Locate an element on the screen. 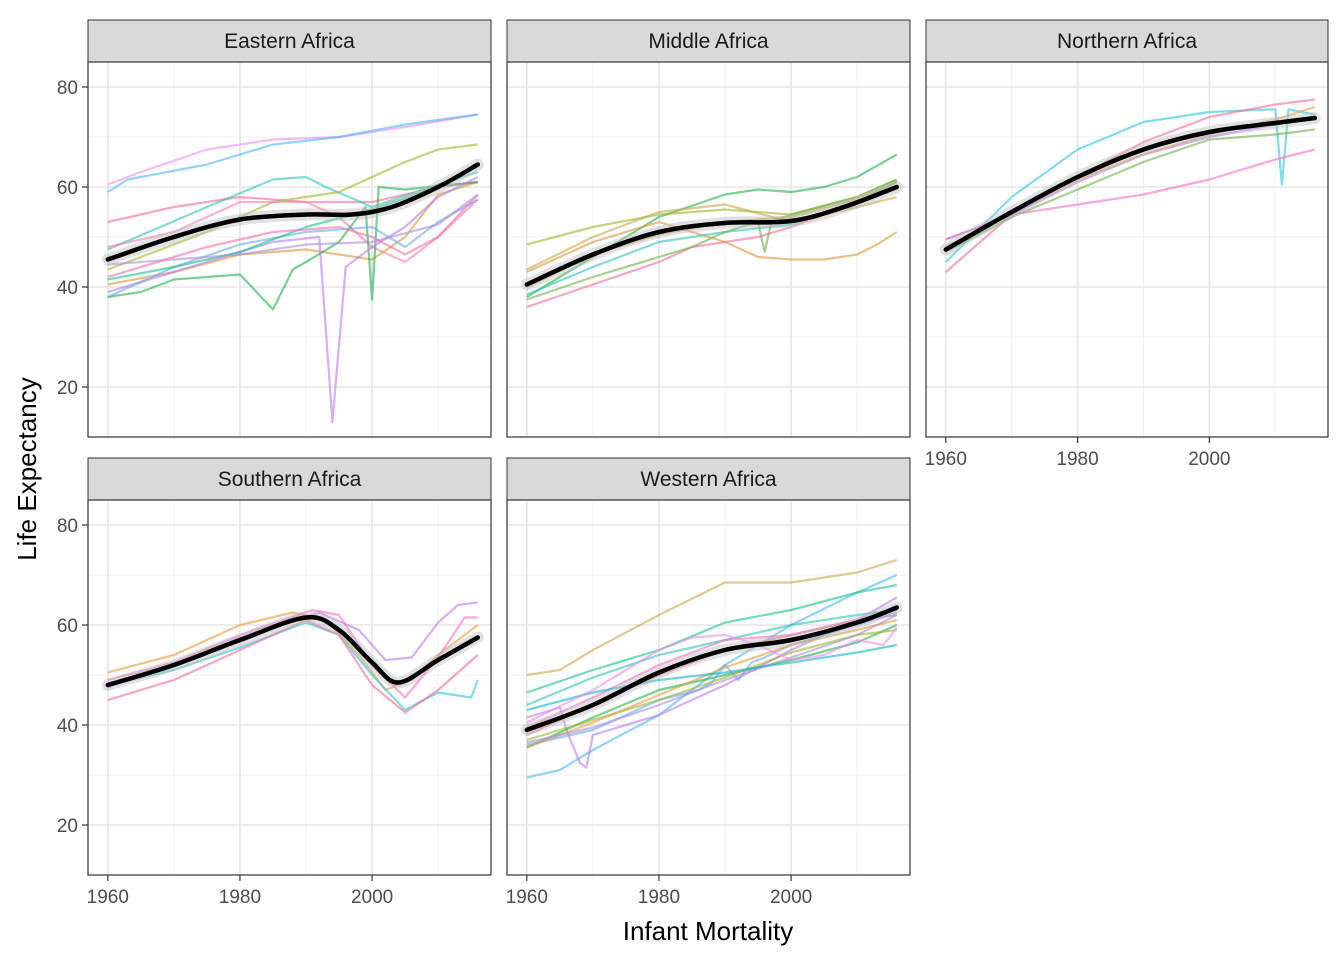  facet-middle-africa: Middle Africa is located at coordinates (708, 228).